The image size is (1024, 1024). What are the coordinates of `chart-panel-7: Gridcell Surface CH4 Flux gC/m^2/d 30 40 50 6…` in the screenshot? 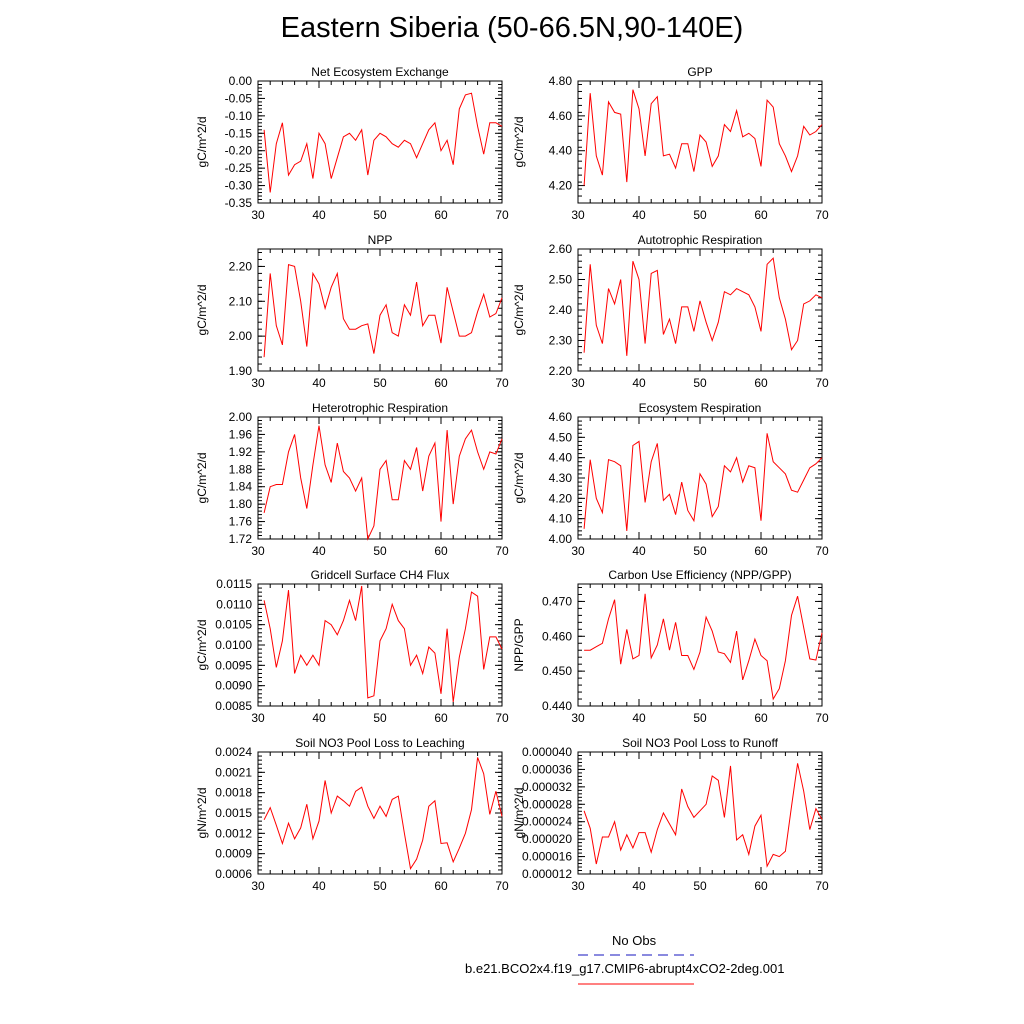 It's located at (352, 646).